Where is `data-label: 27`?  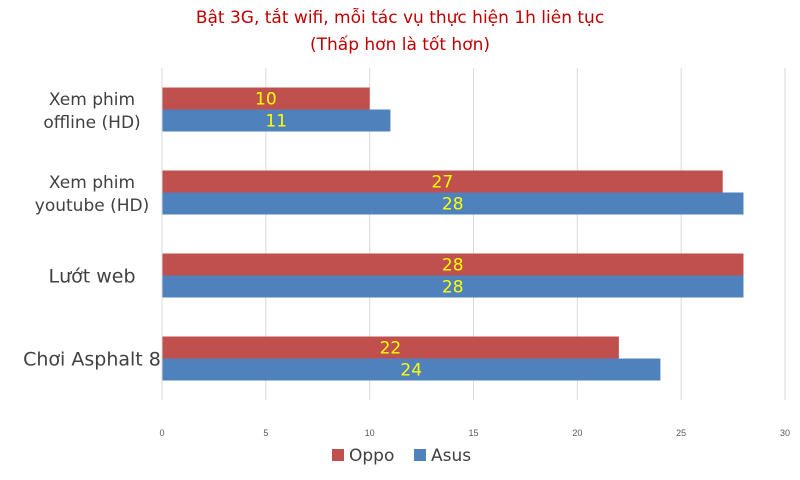
data-label: 27 is located at coordinates (443, 183).